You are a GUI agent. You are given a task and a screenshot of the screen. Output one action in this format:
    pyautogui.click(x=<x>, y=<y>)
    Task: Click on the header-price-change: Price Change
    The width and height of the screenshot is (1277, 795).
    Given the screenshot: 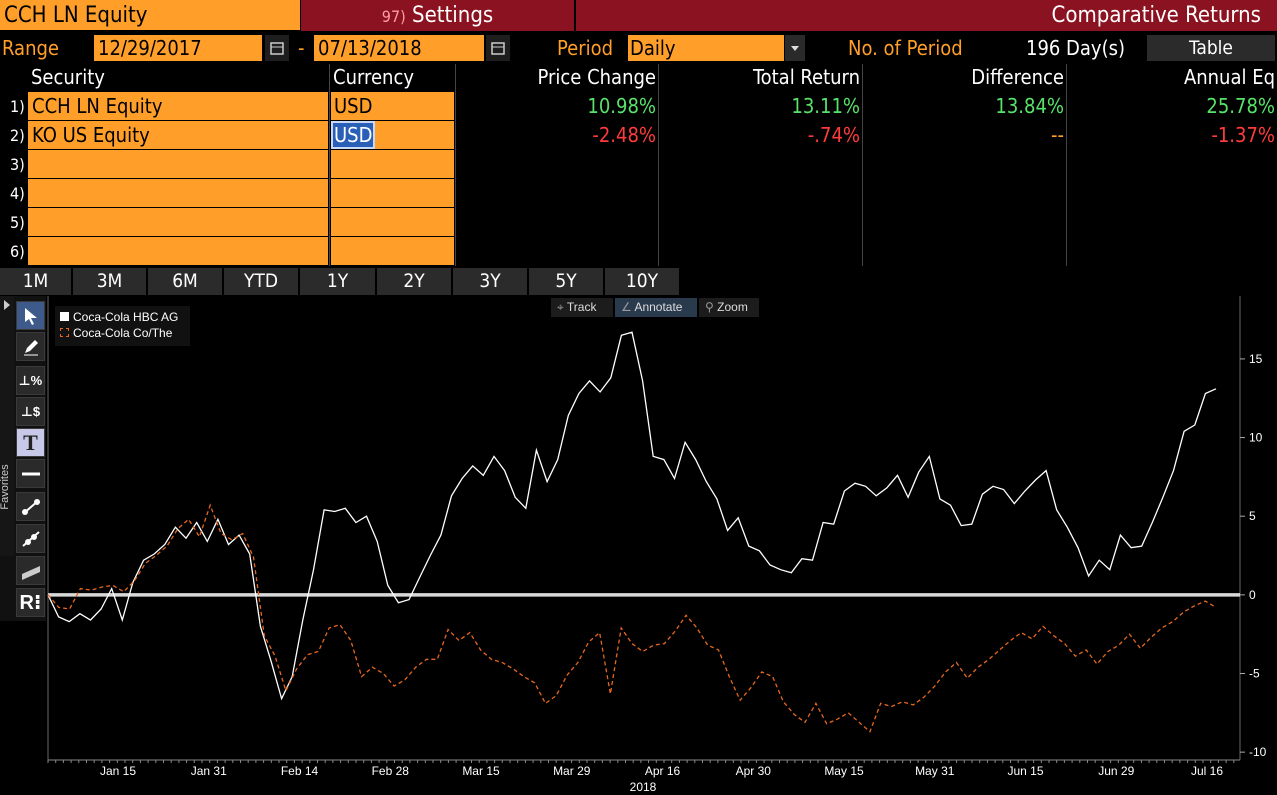 What is the action you would take?
    pyautogui.click(x=596, y=77)
    